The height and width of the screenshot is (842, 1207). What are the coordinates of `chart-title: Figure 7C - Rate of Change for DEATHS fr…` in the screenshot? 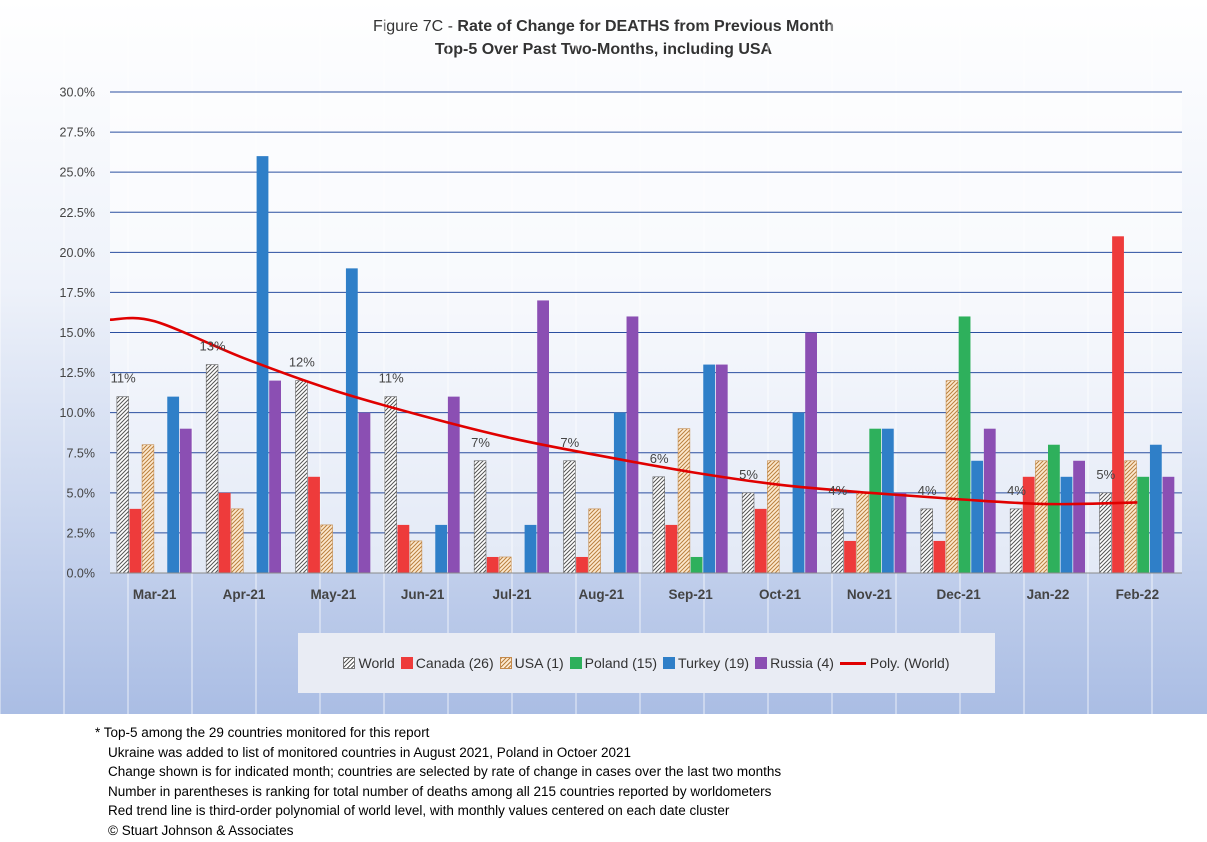 It's located at (603, 27).